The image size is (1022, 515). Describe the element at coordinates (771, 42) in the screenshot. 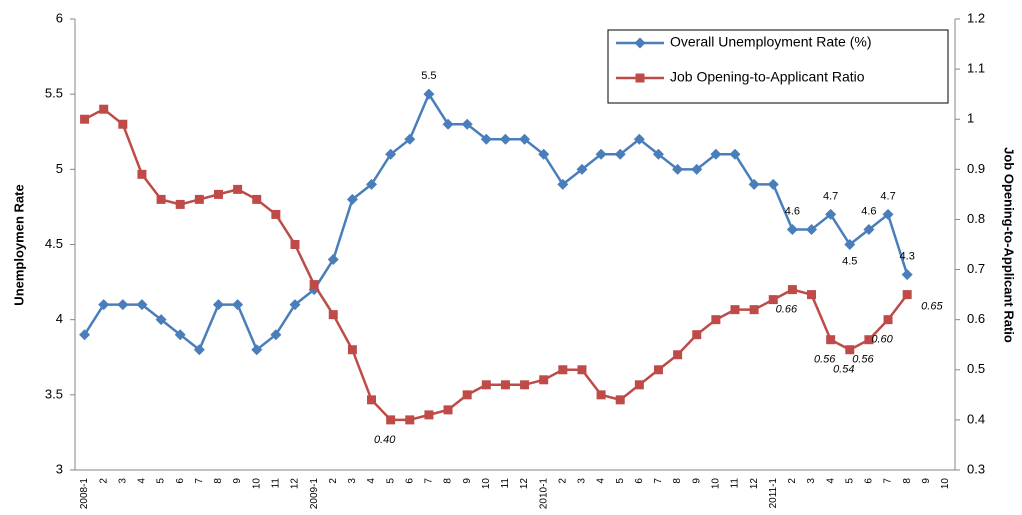

I see `legend-label: Overall Unemployment Rate (%)` at that location.